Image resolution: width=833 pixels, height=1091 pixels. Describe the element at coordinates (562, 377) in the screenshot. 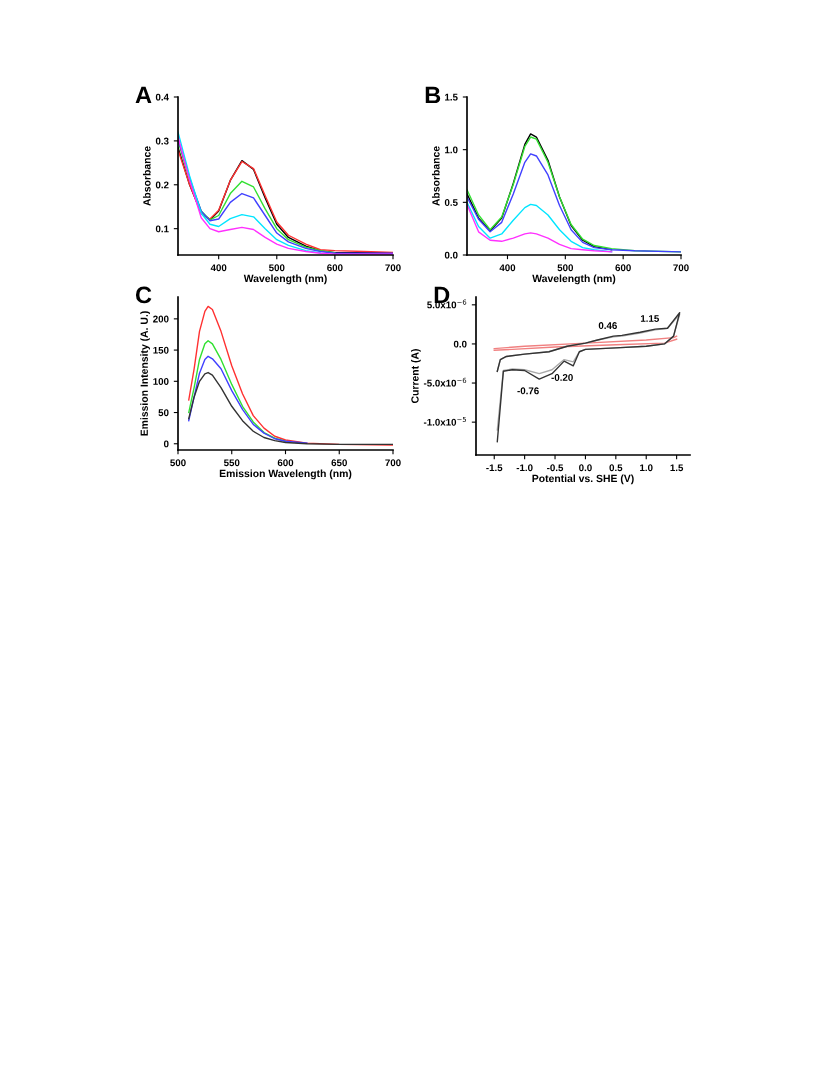

I see `annotation: -0.20` at that location.